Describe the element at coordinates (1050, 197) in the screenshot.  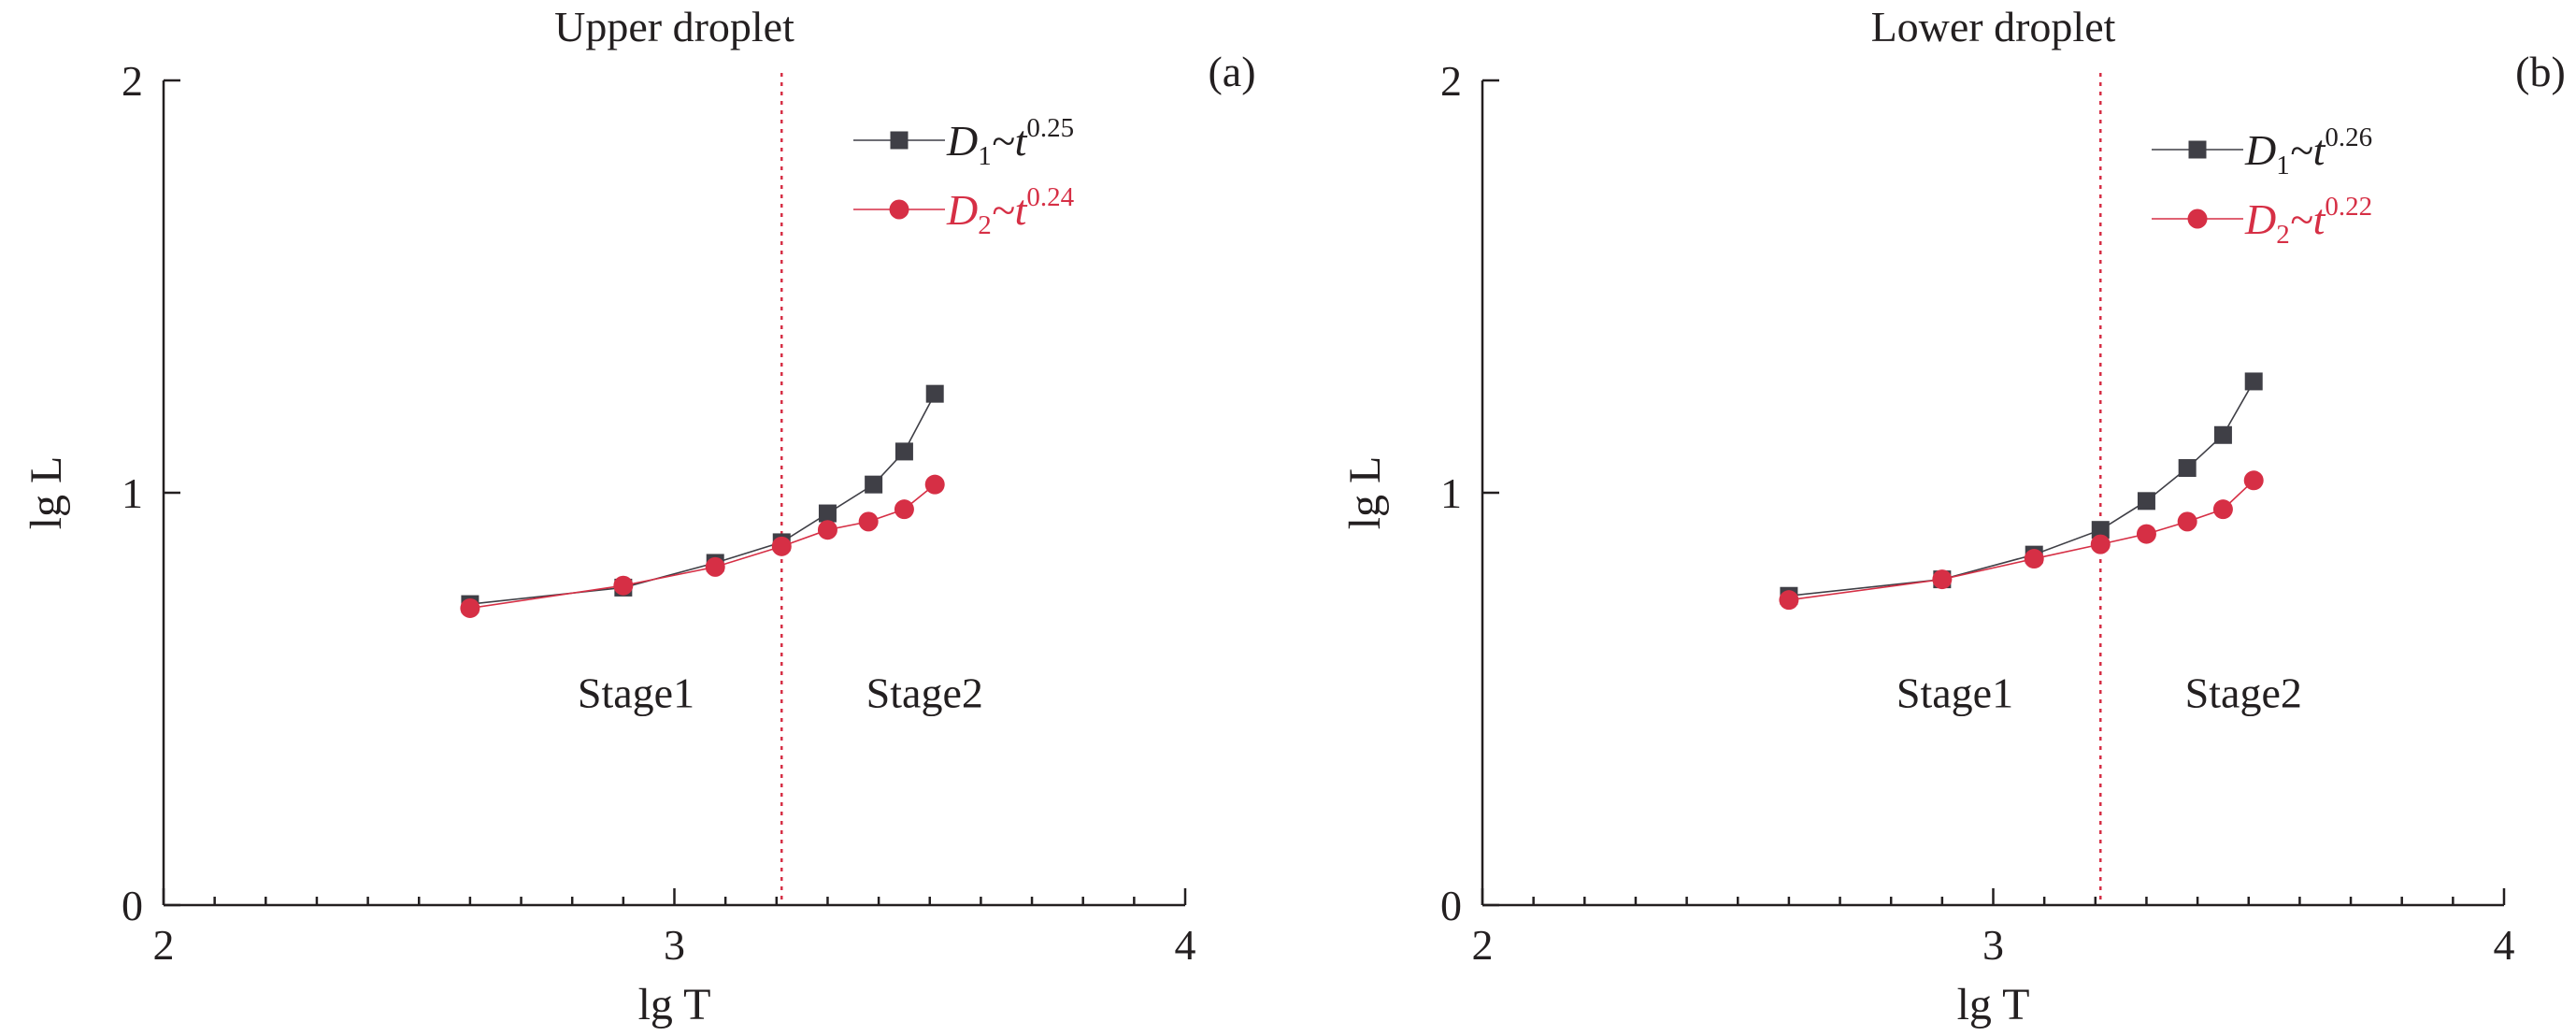
I see `legend-superscript: 0.24` at that location.